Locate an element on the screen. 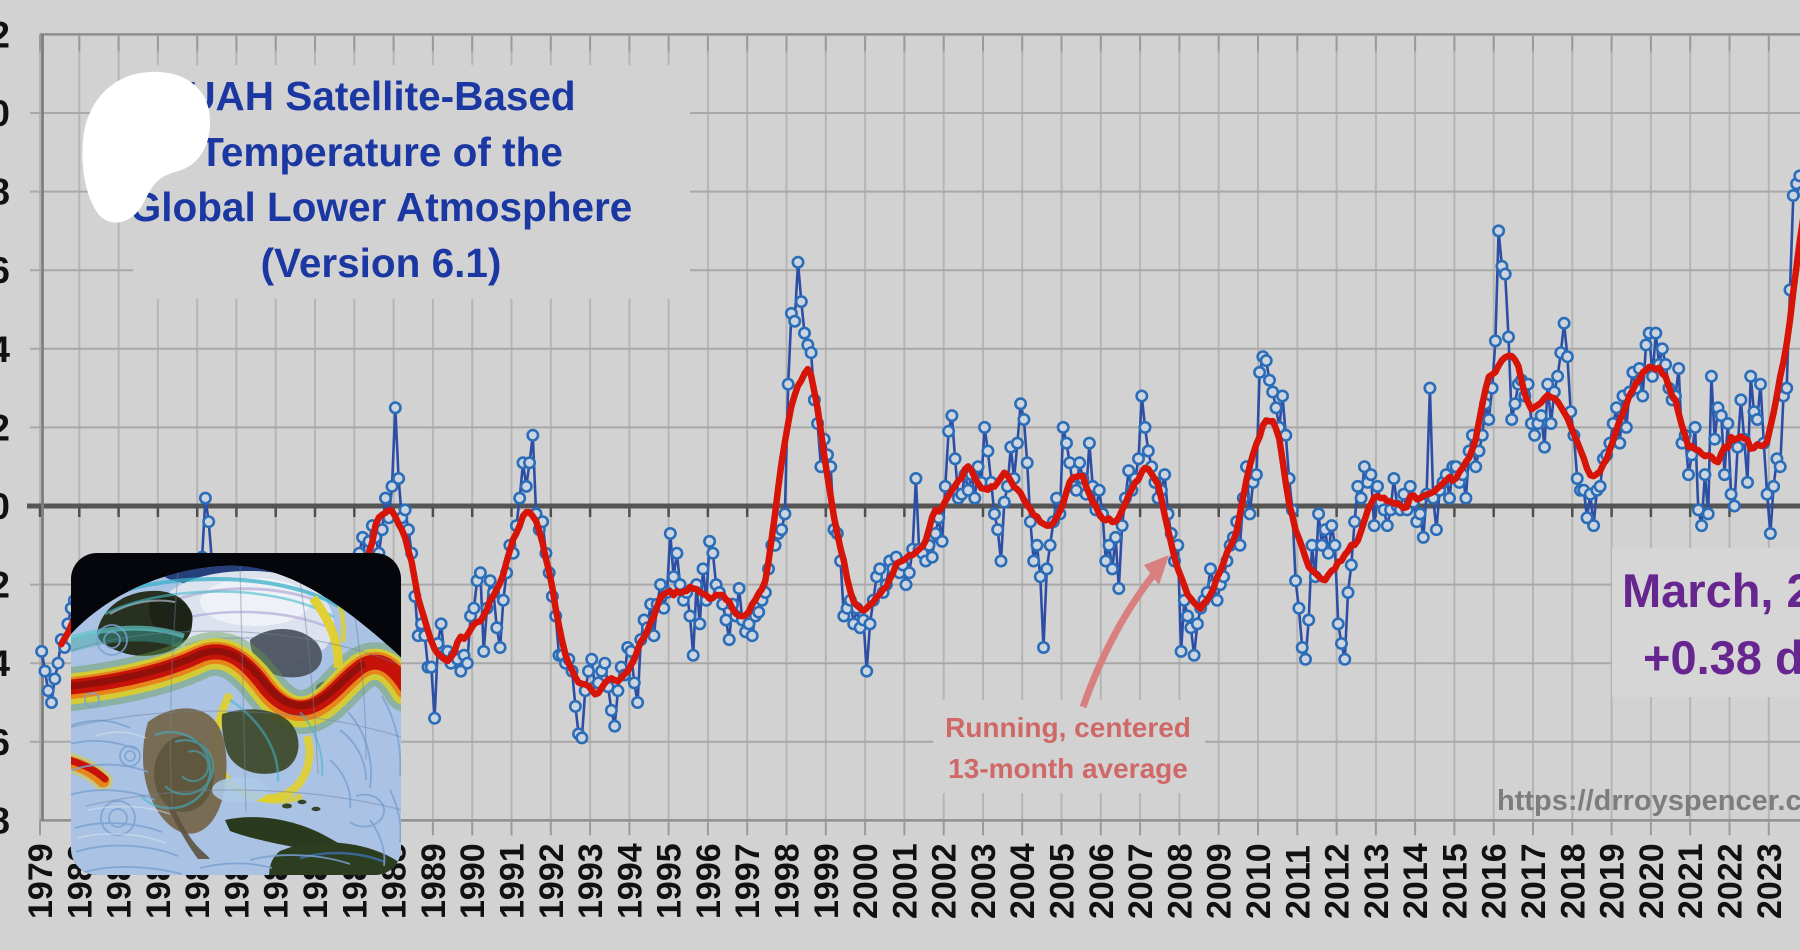  svg-text: 2001 is located at coordinates (905, 881).